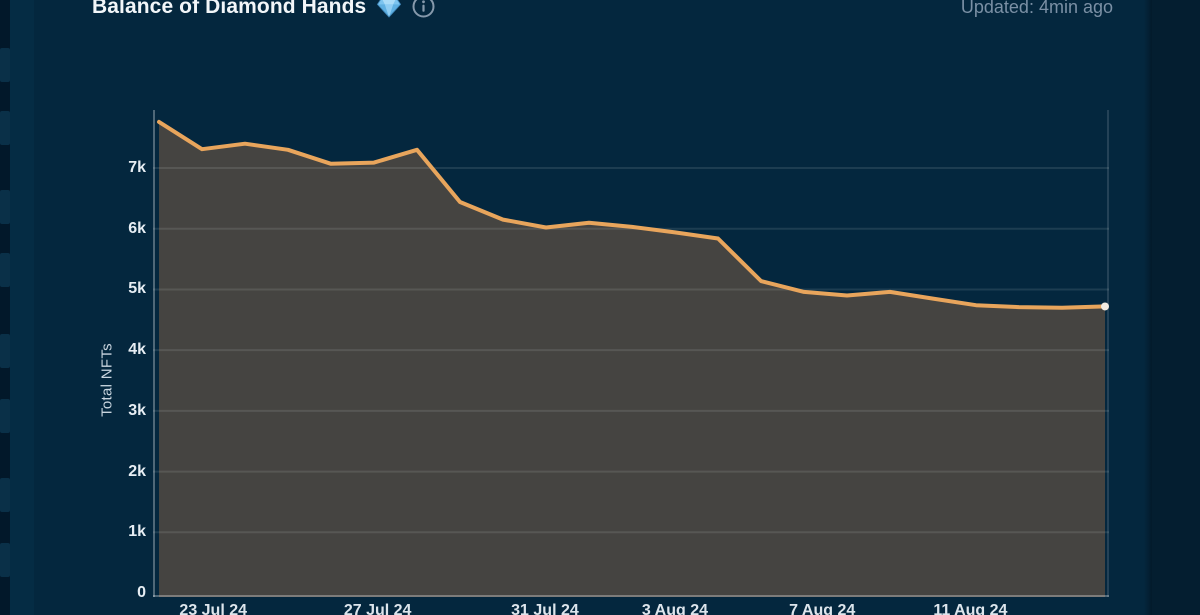  What do you see at coordinates (675, 608) in the screenshot?
I see `x-tick-label: 3 Aug 24` at bounding box center [675, 608].